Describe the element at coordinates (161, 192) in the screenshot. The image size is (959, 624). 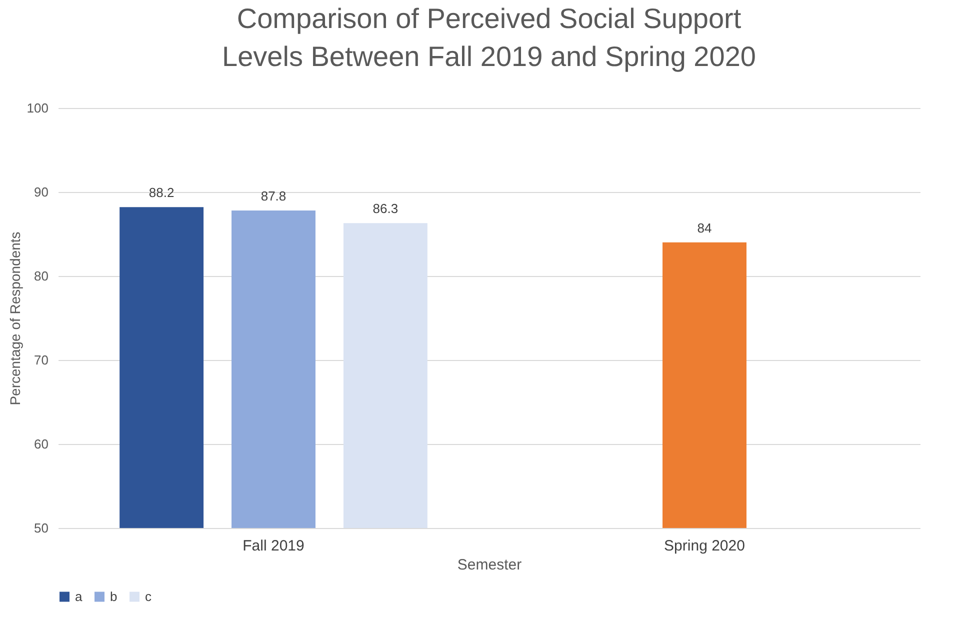
I see `data-label: 88.2` at that location.